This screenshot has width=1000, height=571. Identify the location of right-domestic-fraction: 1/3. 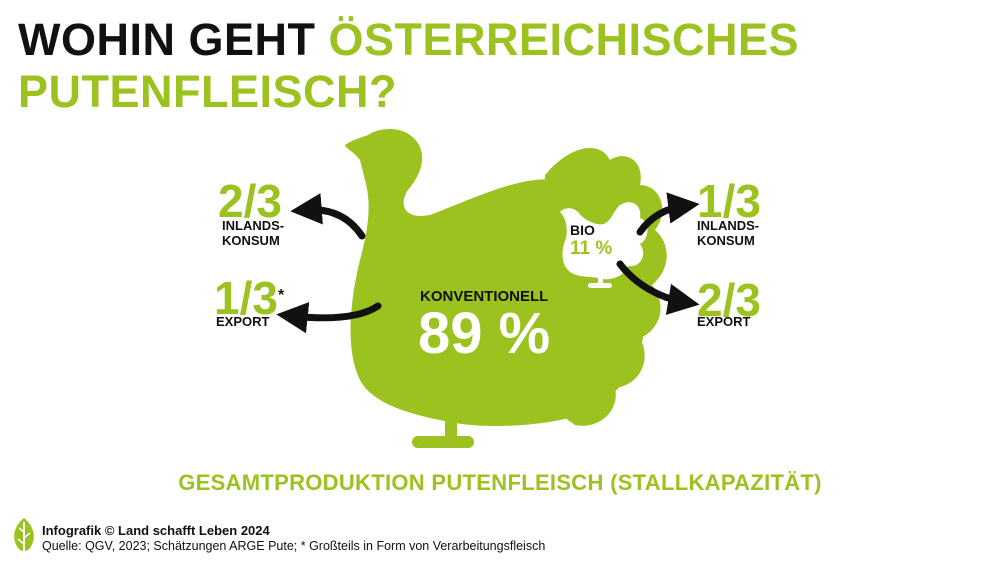
(729, 201).